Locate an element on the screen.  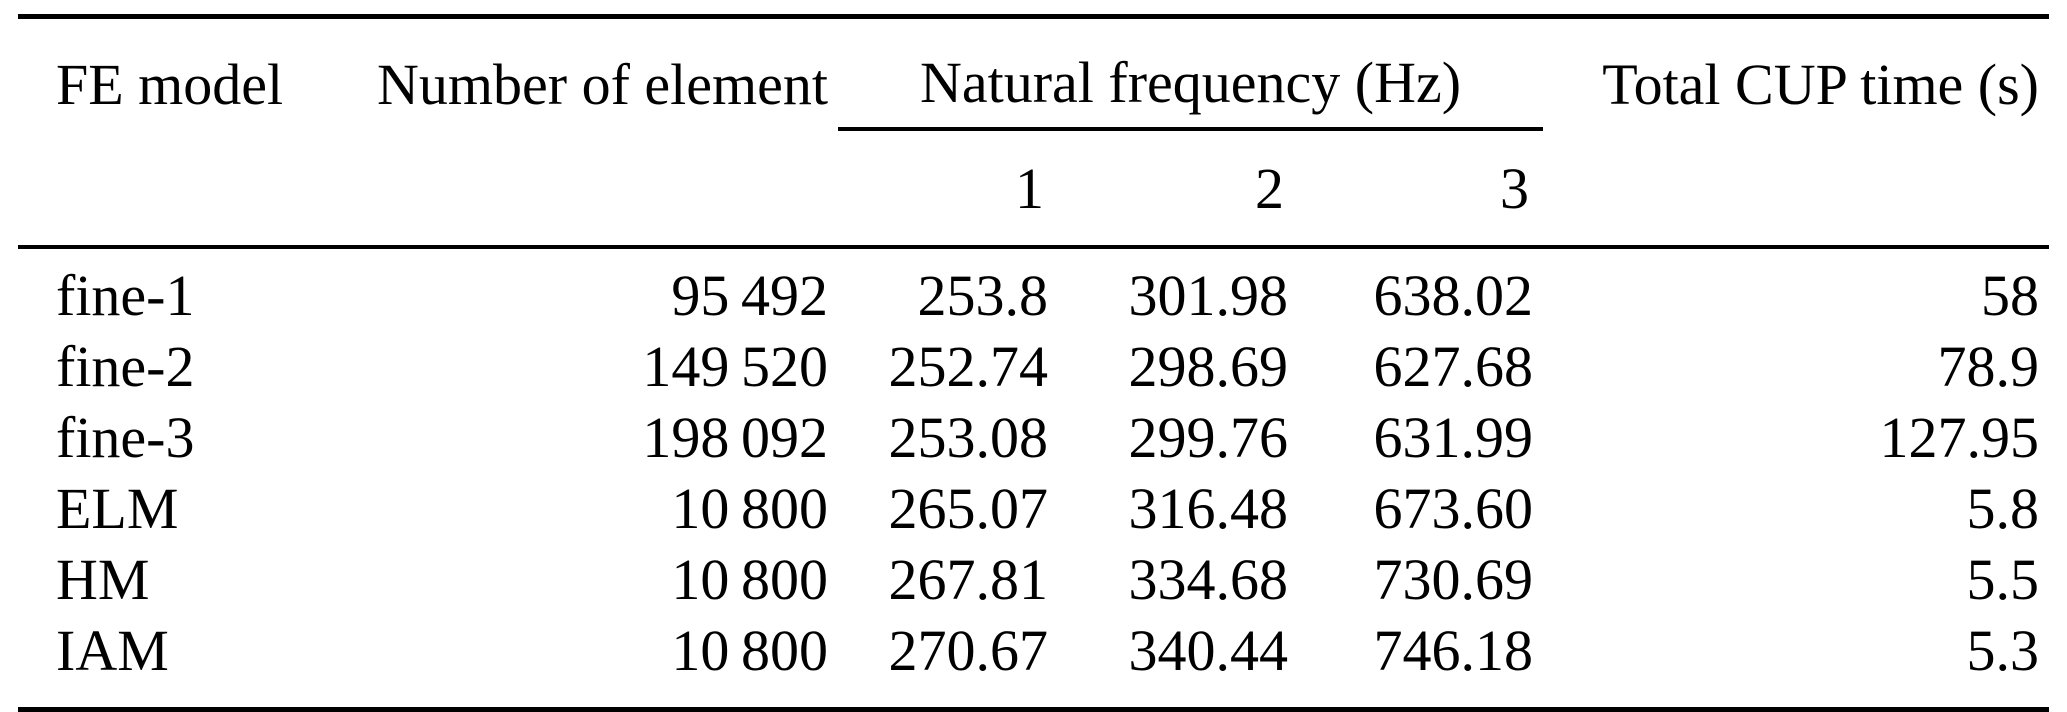
cpu-time-cell: 78.9 is located at coordinates (1988, 367).